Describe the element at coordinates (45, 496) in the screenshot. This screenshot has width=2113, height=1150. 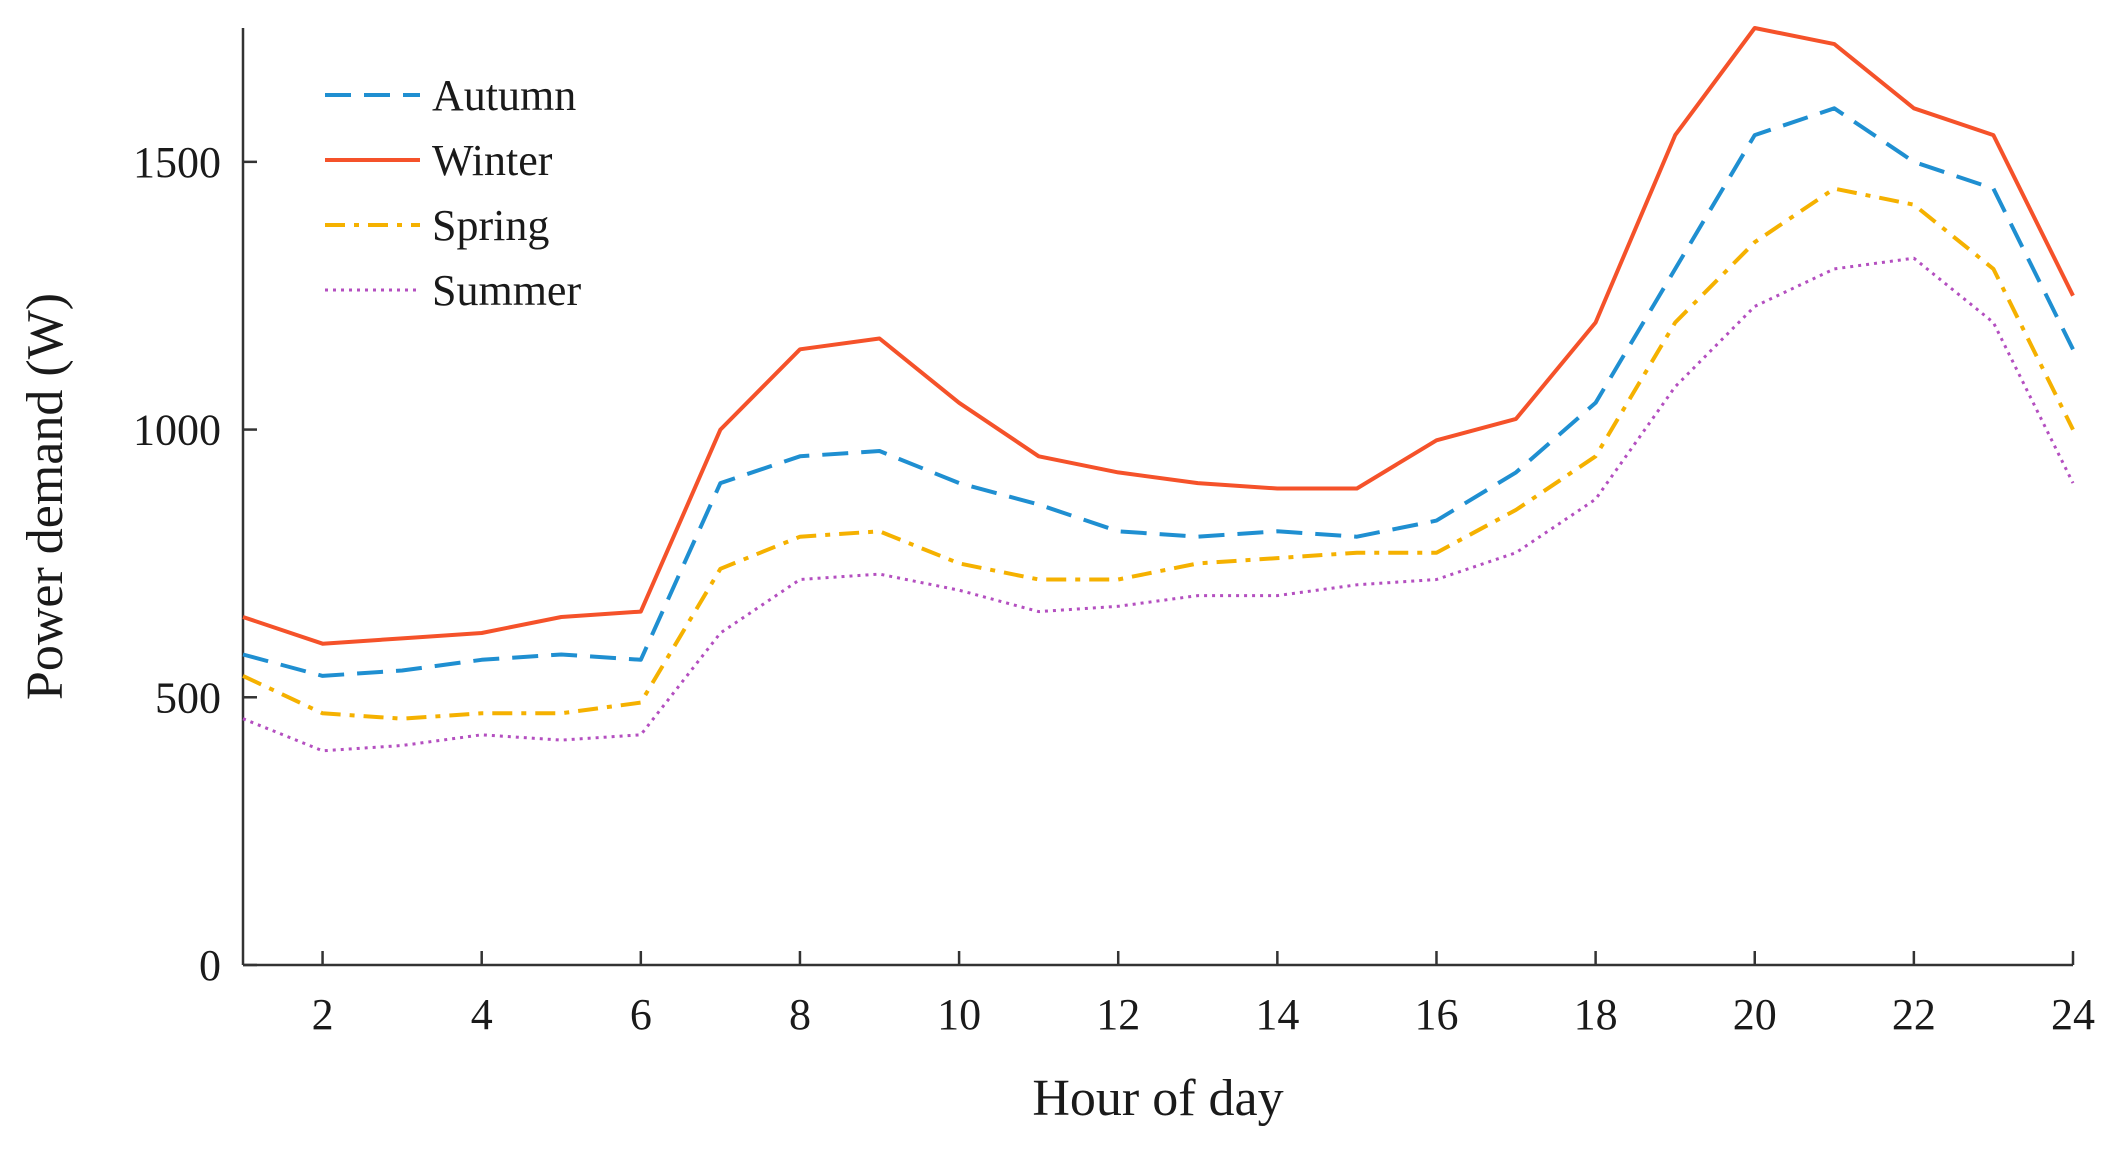
I see `y-axis-label: Power demand (W)` at that location.